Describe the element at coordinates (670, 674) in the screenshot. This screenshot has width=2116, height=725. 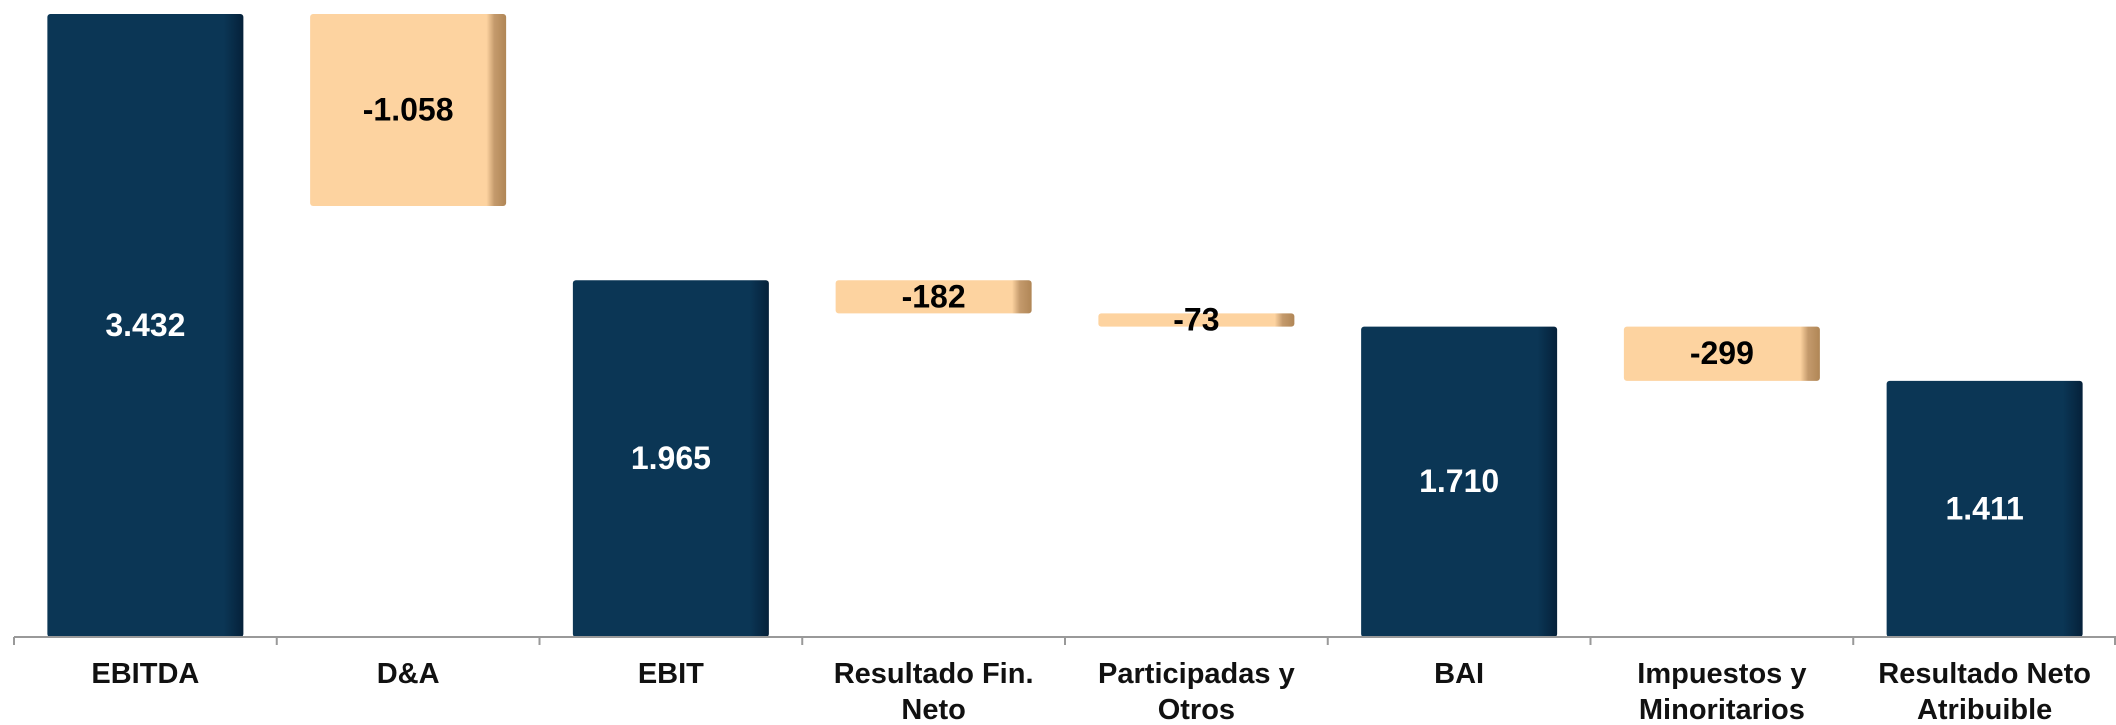
I see `x-tick-label: EBIT` at that location.